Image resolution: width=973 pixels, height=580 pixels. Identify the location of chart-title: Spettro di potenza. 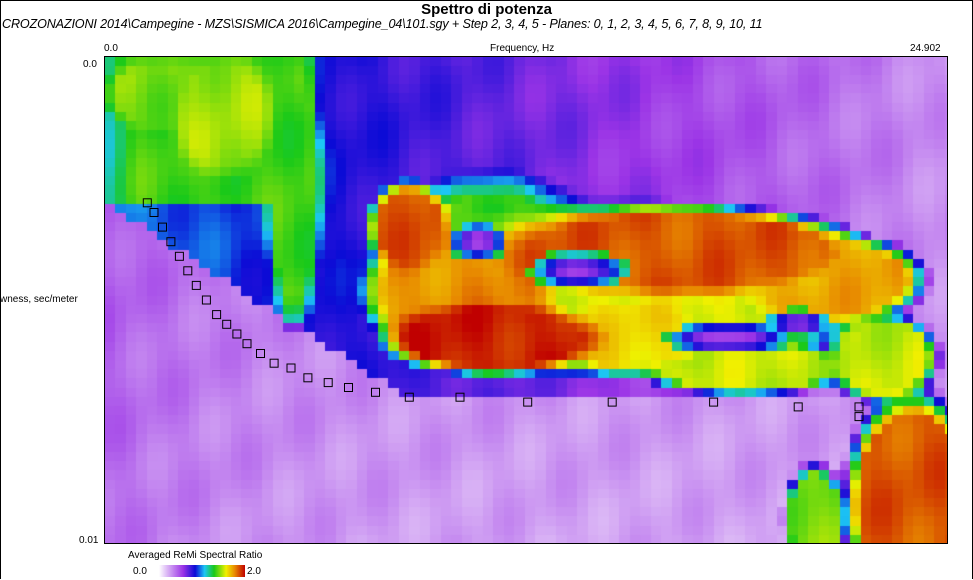
(486, 9).